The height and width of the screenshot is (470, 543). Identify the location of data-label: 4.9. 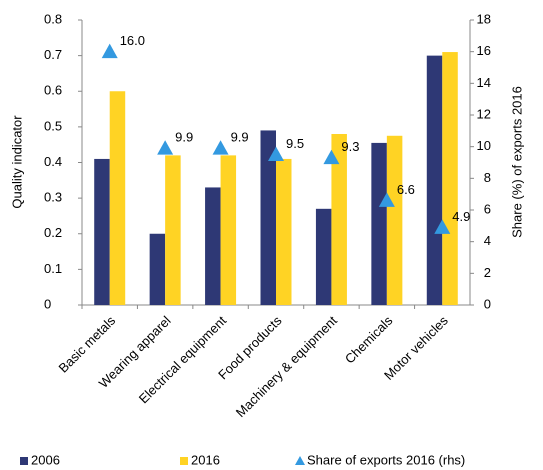
(461, 216).